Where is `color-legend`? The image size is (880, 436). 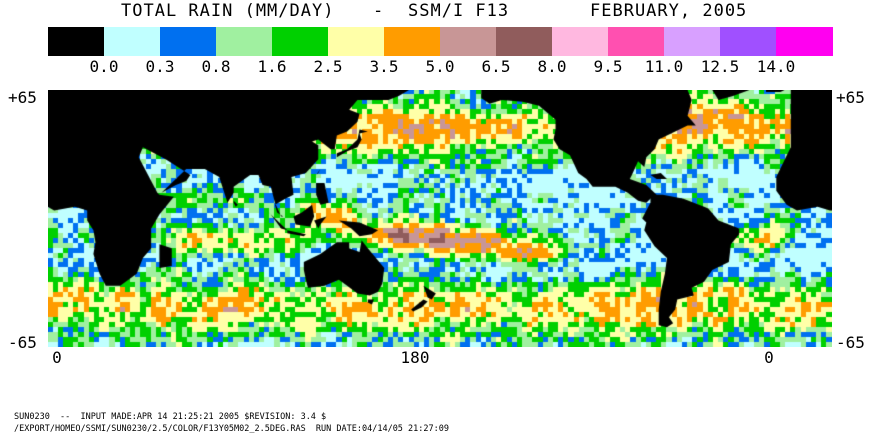 color-legend is located at coordinates (440, 41).